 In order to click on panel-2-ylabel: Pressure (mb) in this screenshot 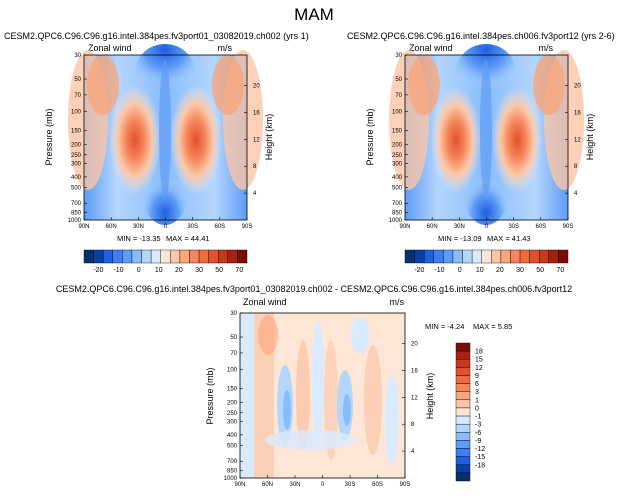, I will do `click(370, 136)`.